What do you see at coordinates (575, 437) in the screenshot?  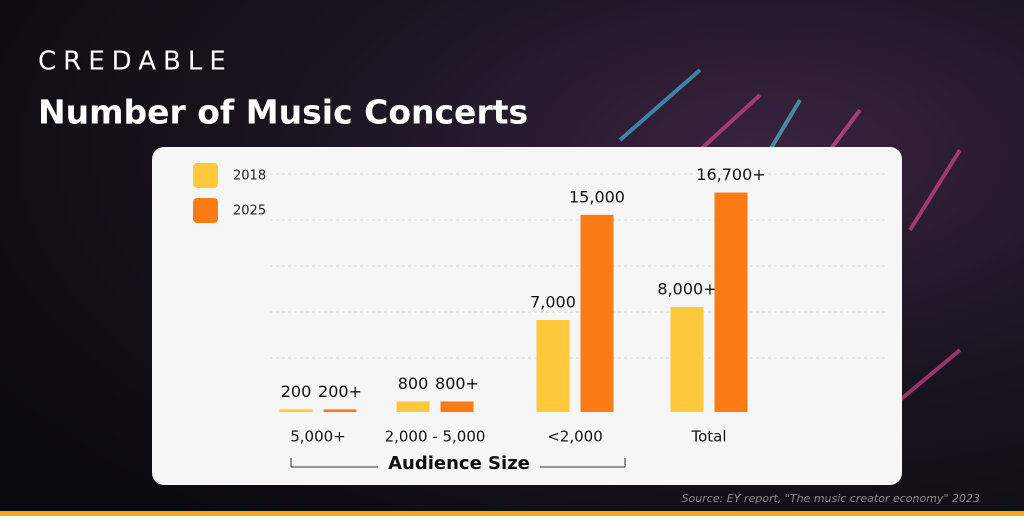 I see `x-tick-label: <2,000` at bounding box center [575, 437].